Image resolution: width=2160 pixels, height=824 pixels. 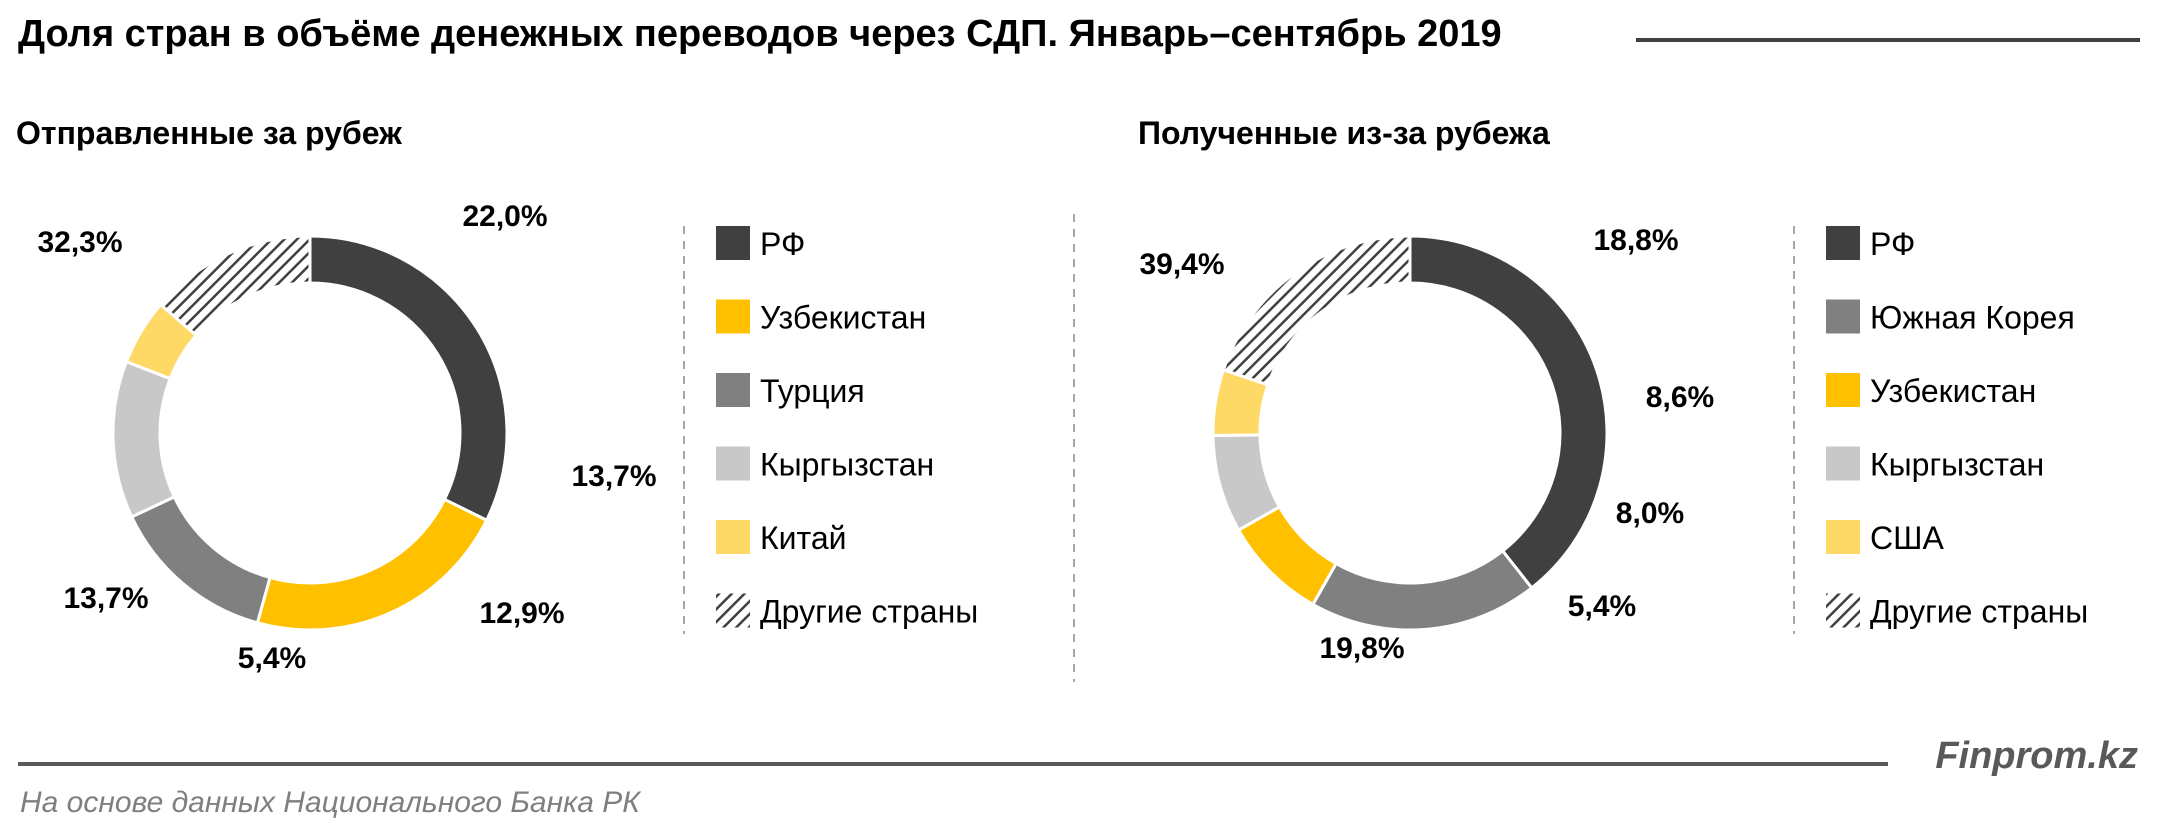 I want to click on data-label-2: 18,8%, so click(x=1635, y=240).